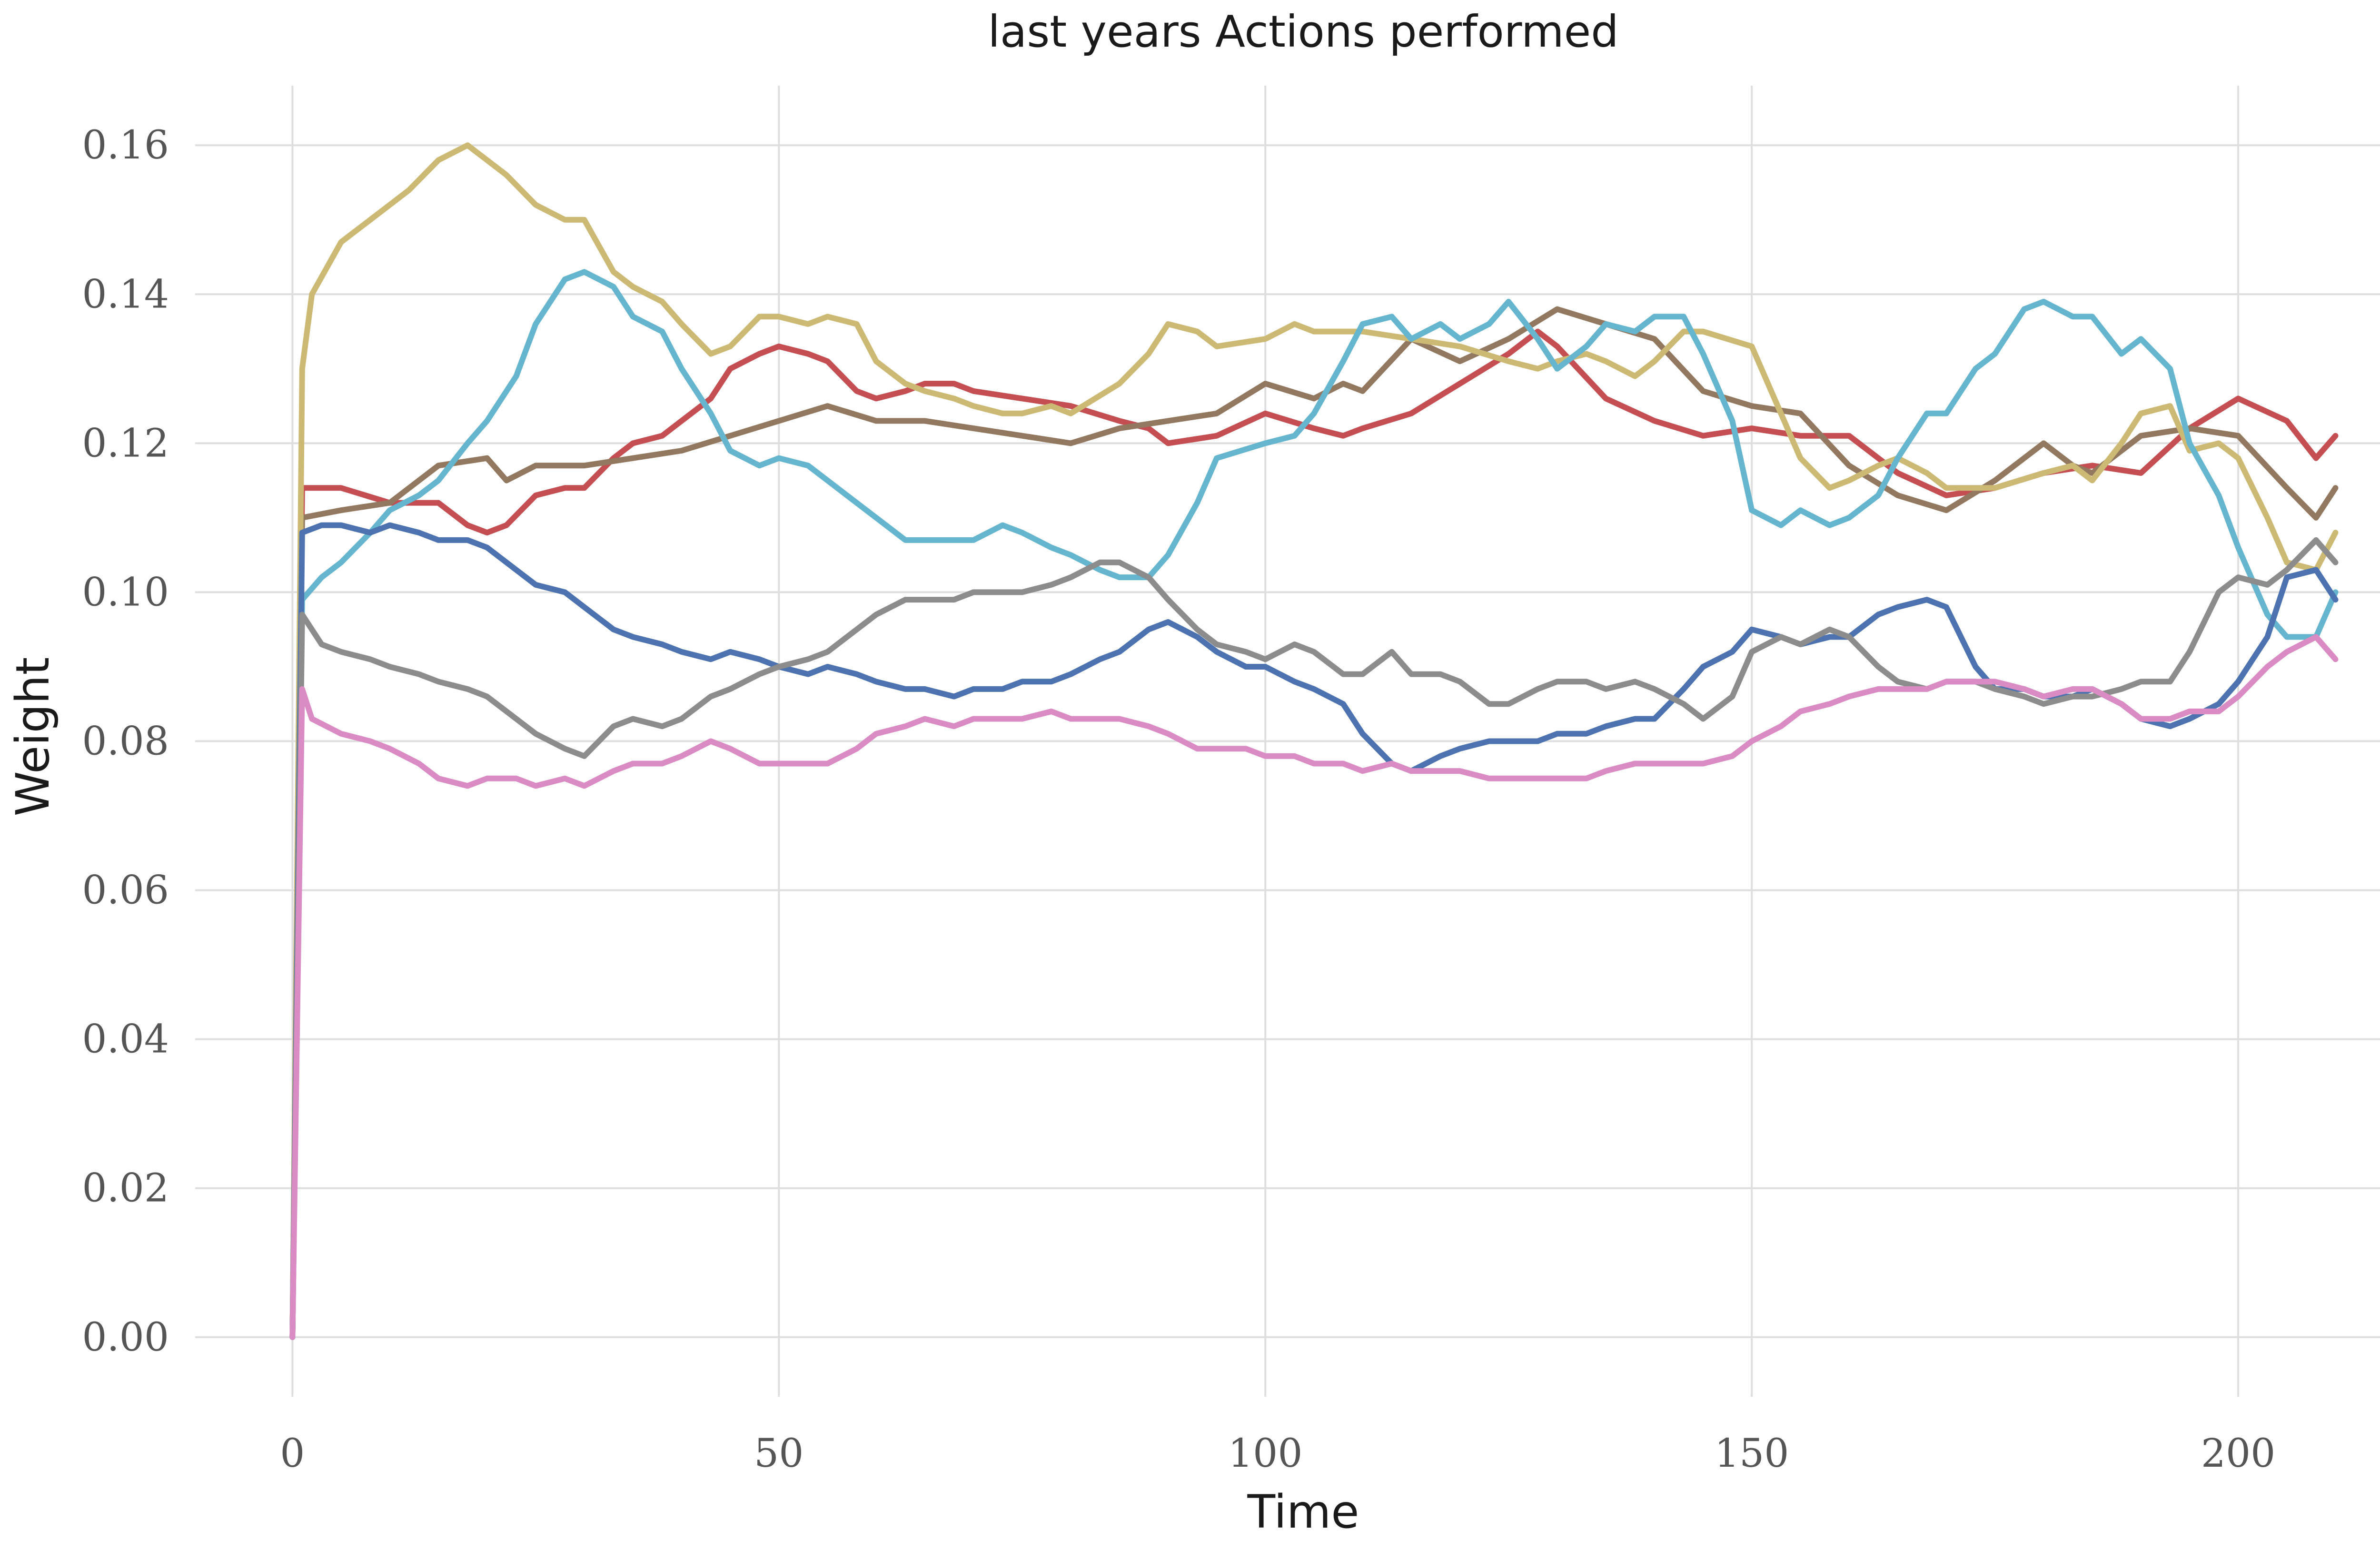 The width and height of the screenshot is (2380, 1550). Describe the element at coordinates (1303, 1512) in the screenshot. I see `x-axis-label: Time` at that location.